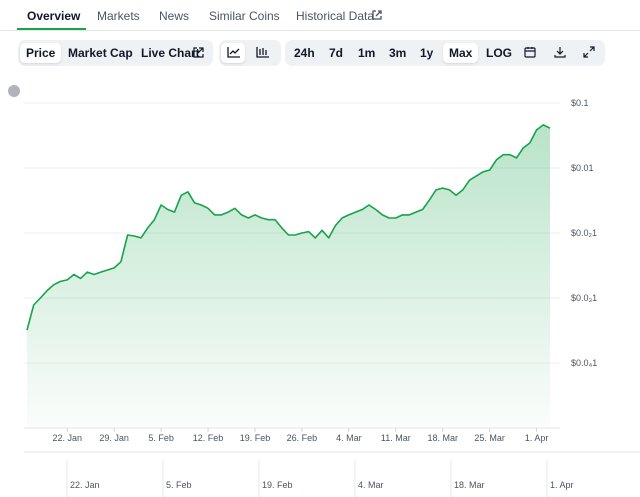  What do you see at coordinates (584, 363) in the screenshot?
I see `y-tick-label: $0.0₄1` at bounding box center [584, 363].